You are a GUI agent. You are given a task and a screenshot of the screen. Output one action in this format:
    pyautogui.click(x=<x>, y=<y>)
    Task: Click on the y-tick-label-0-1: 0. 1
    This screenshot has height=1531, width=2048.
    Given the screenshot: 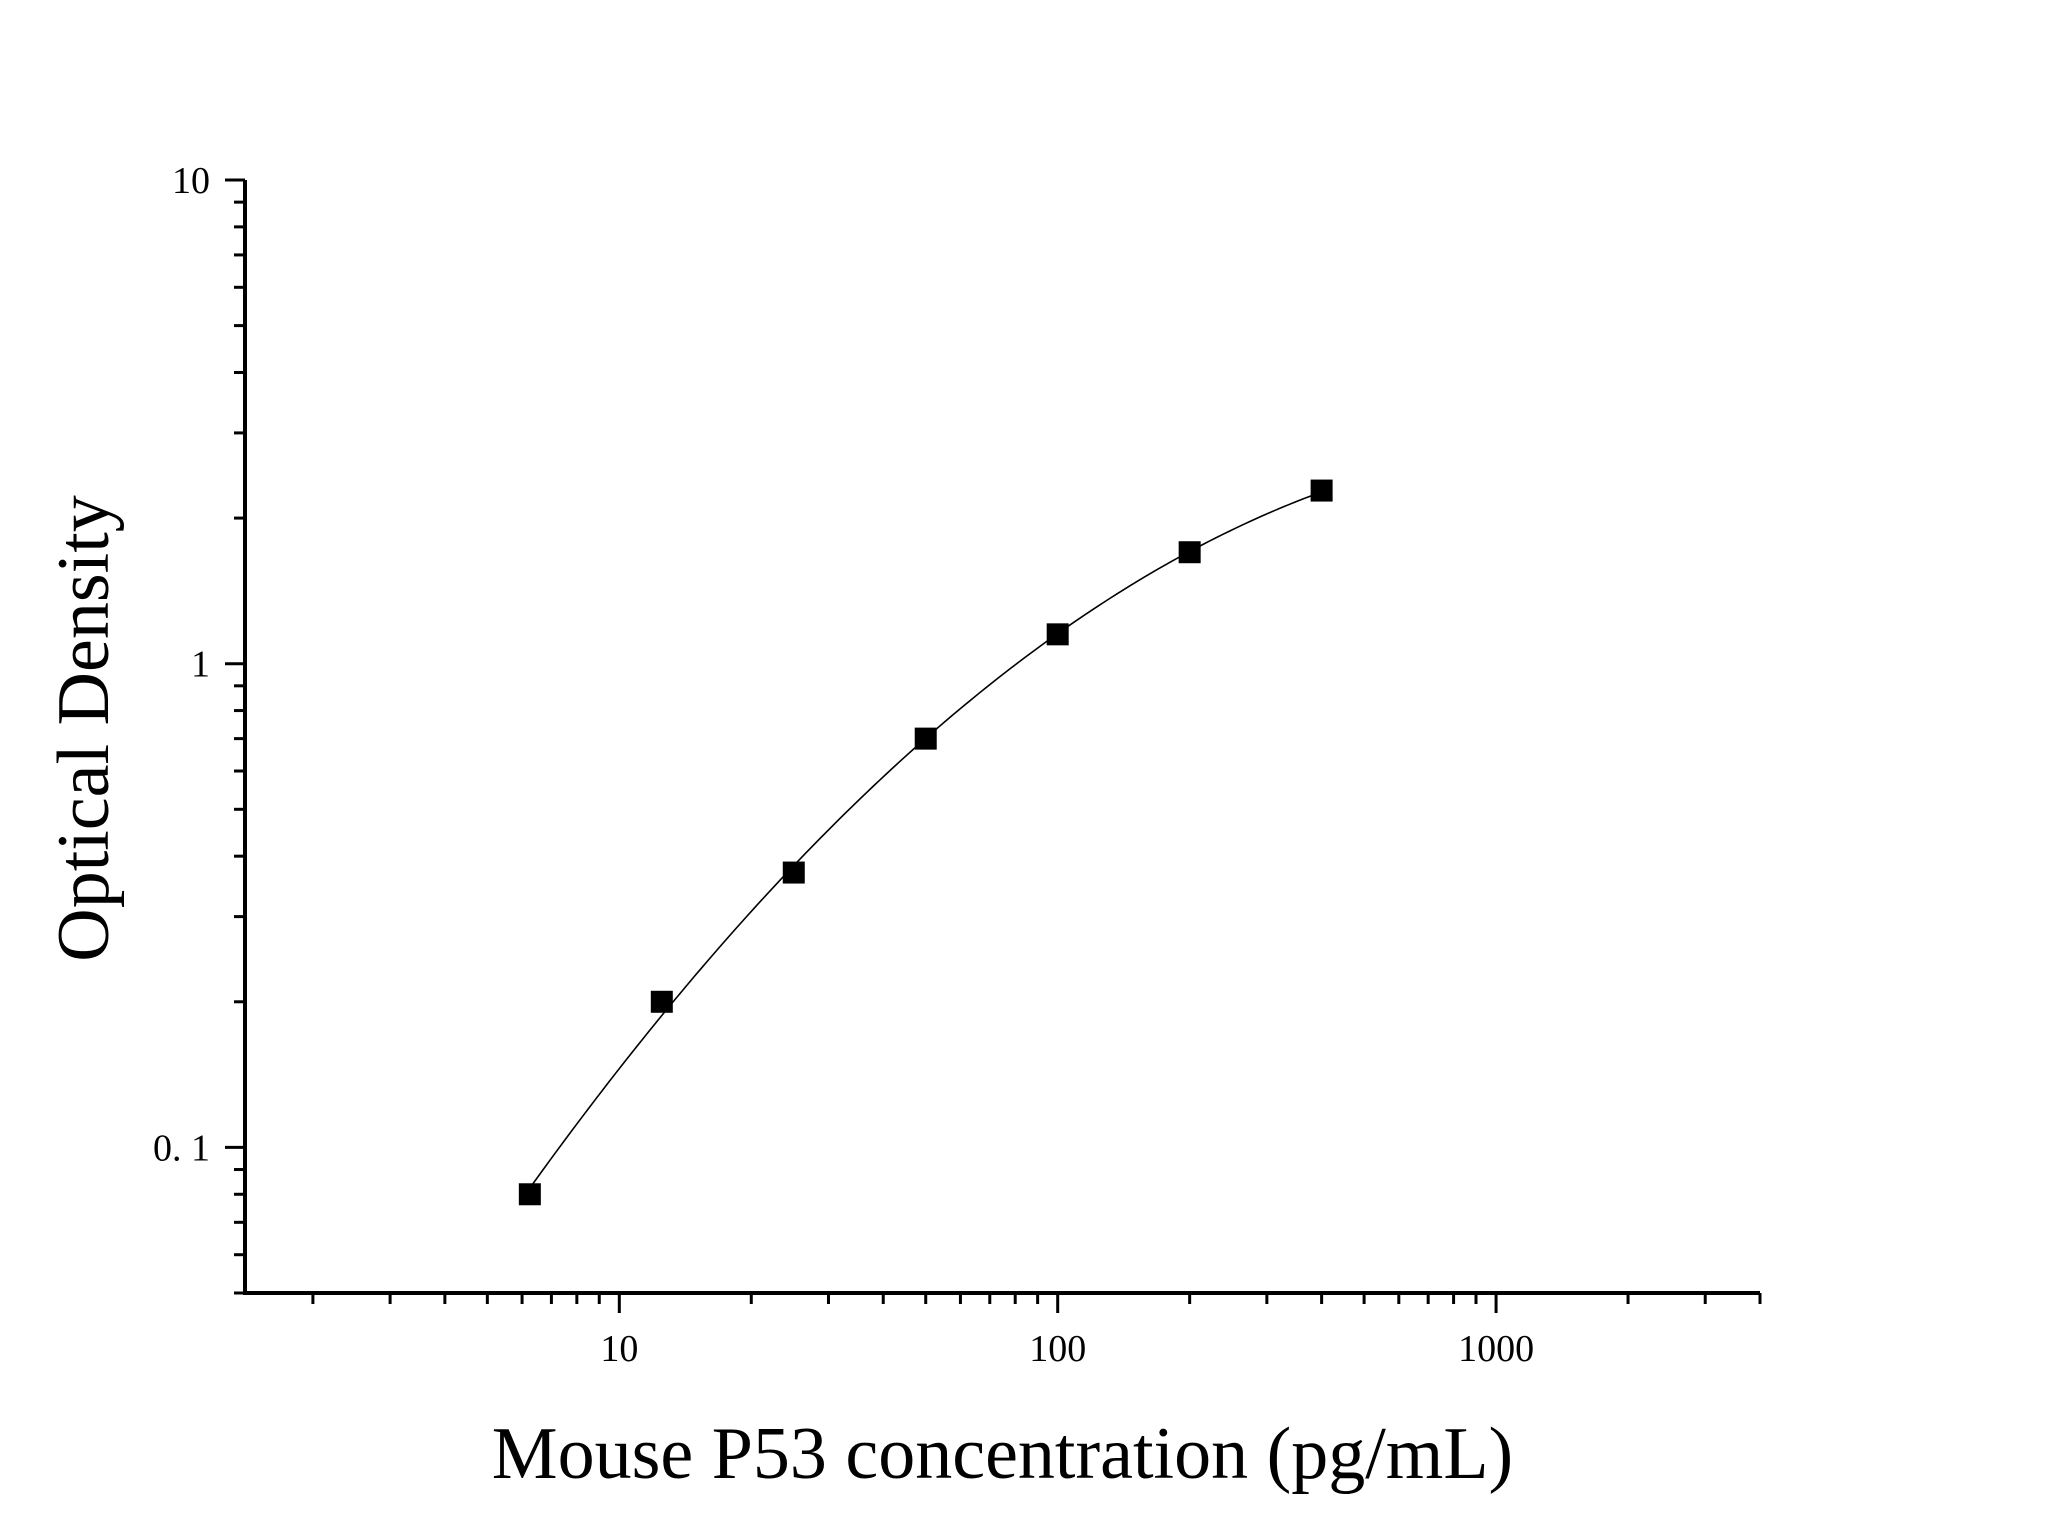 What is the action you would take?
    pyautogui.click(x=181, y=1148)
    